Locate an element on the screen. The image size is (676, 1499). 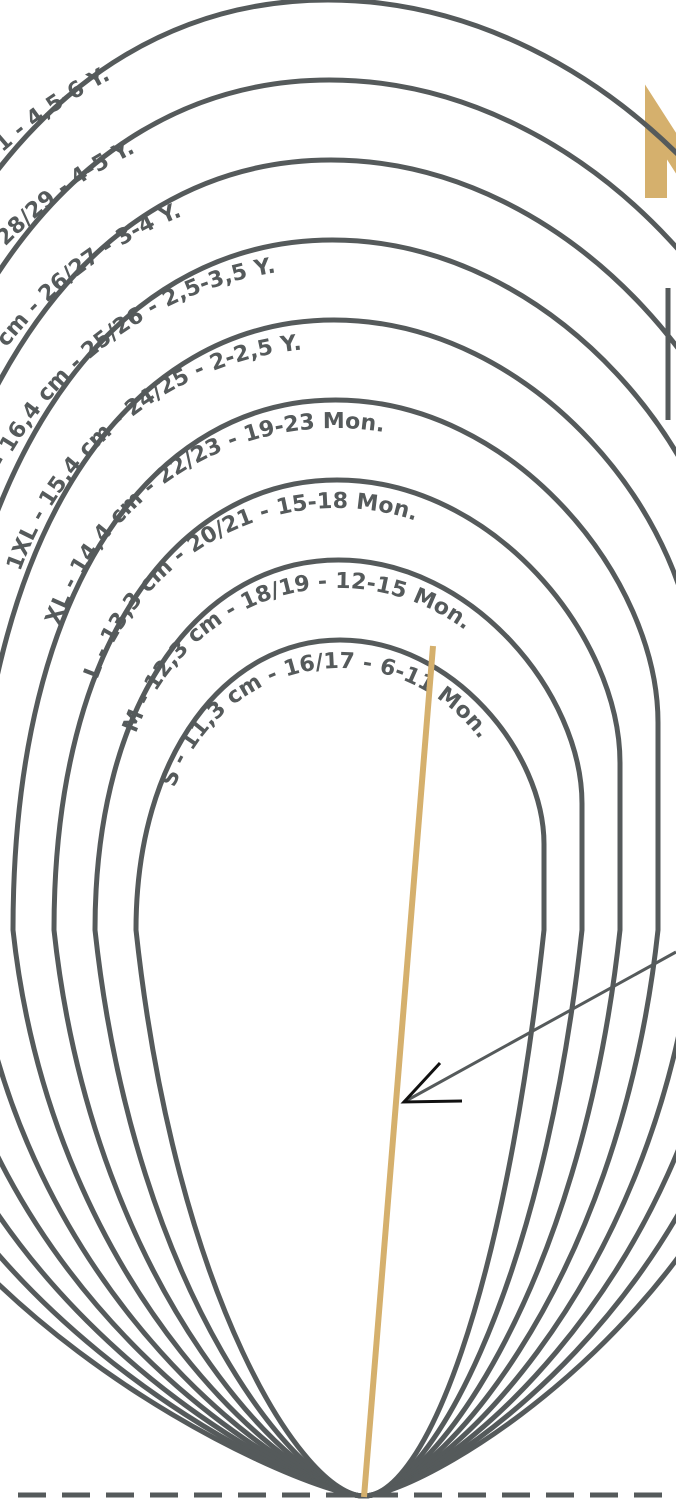
size-label-1xl: 1XL - 15,4 cm - 24/25 - 2-2,5 Y. is located at coordinates (152, 452).